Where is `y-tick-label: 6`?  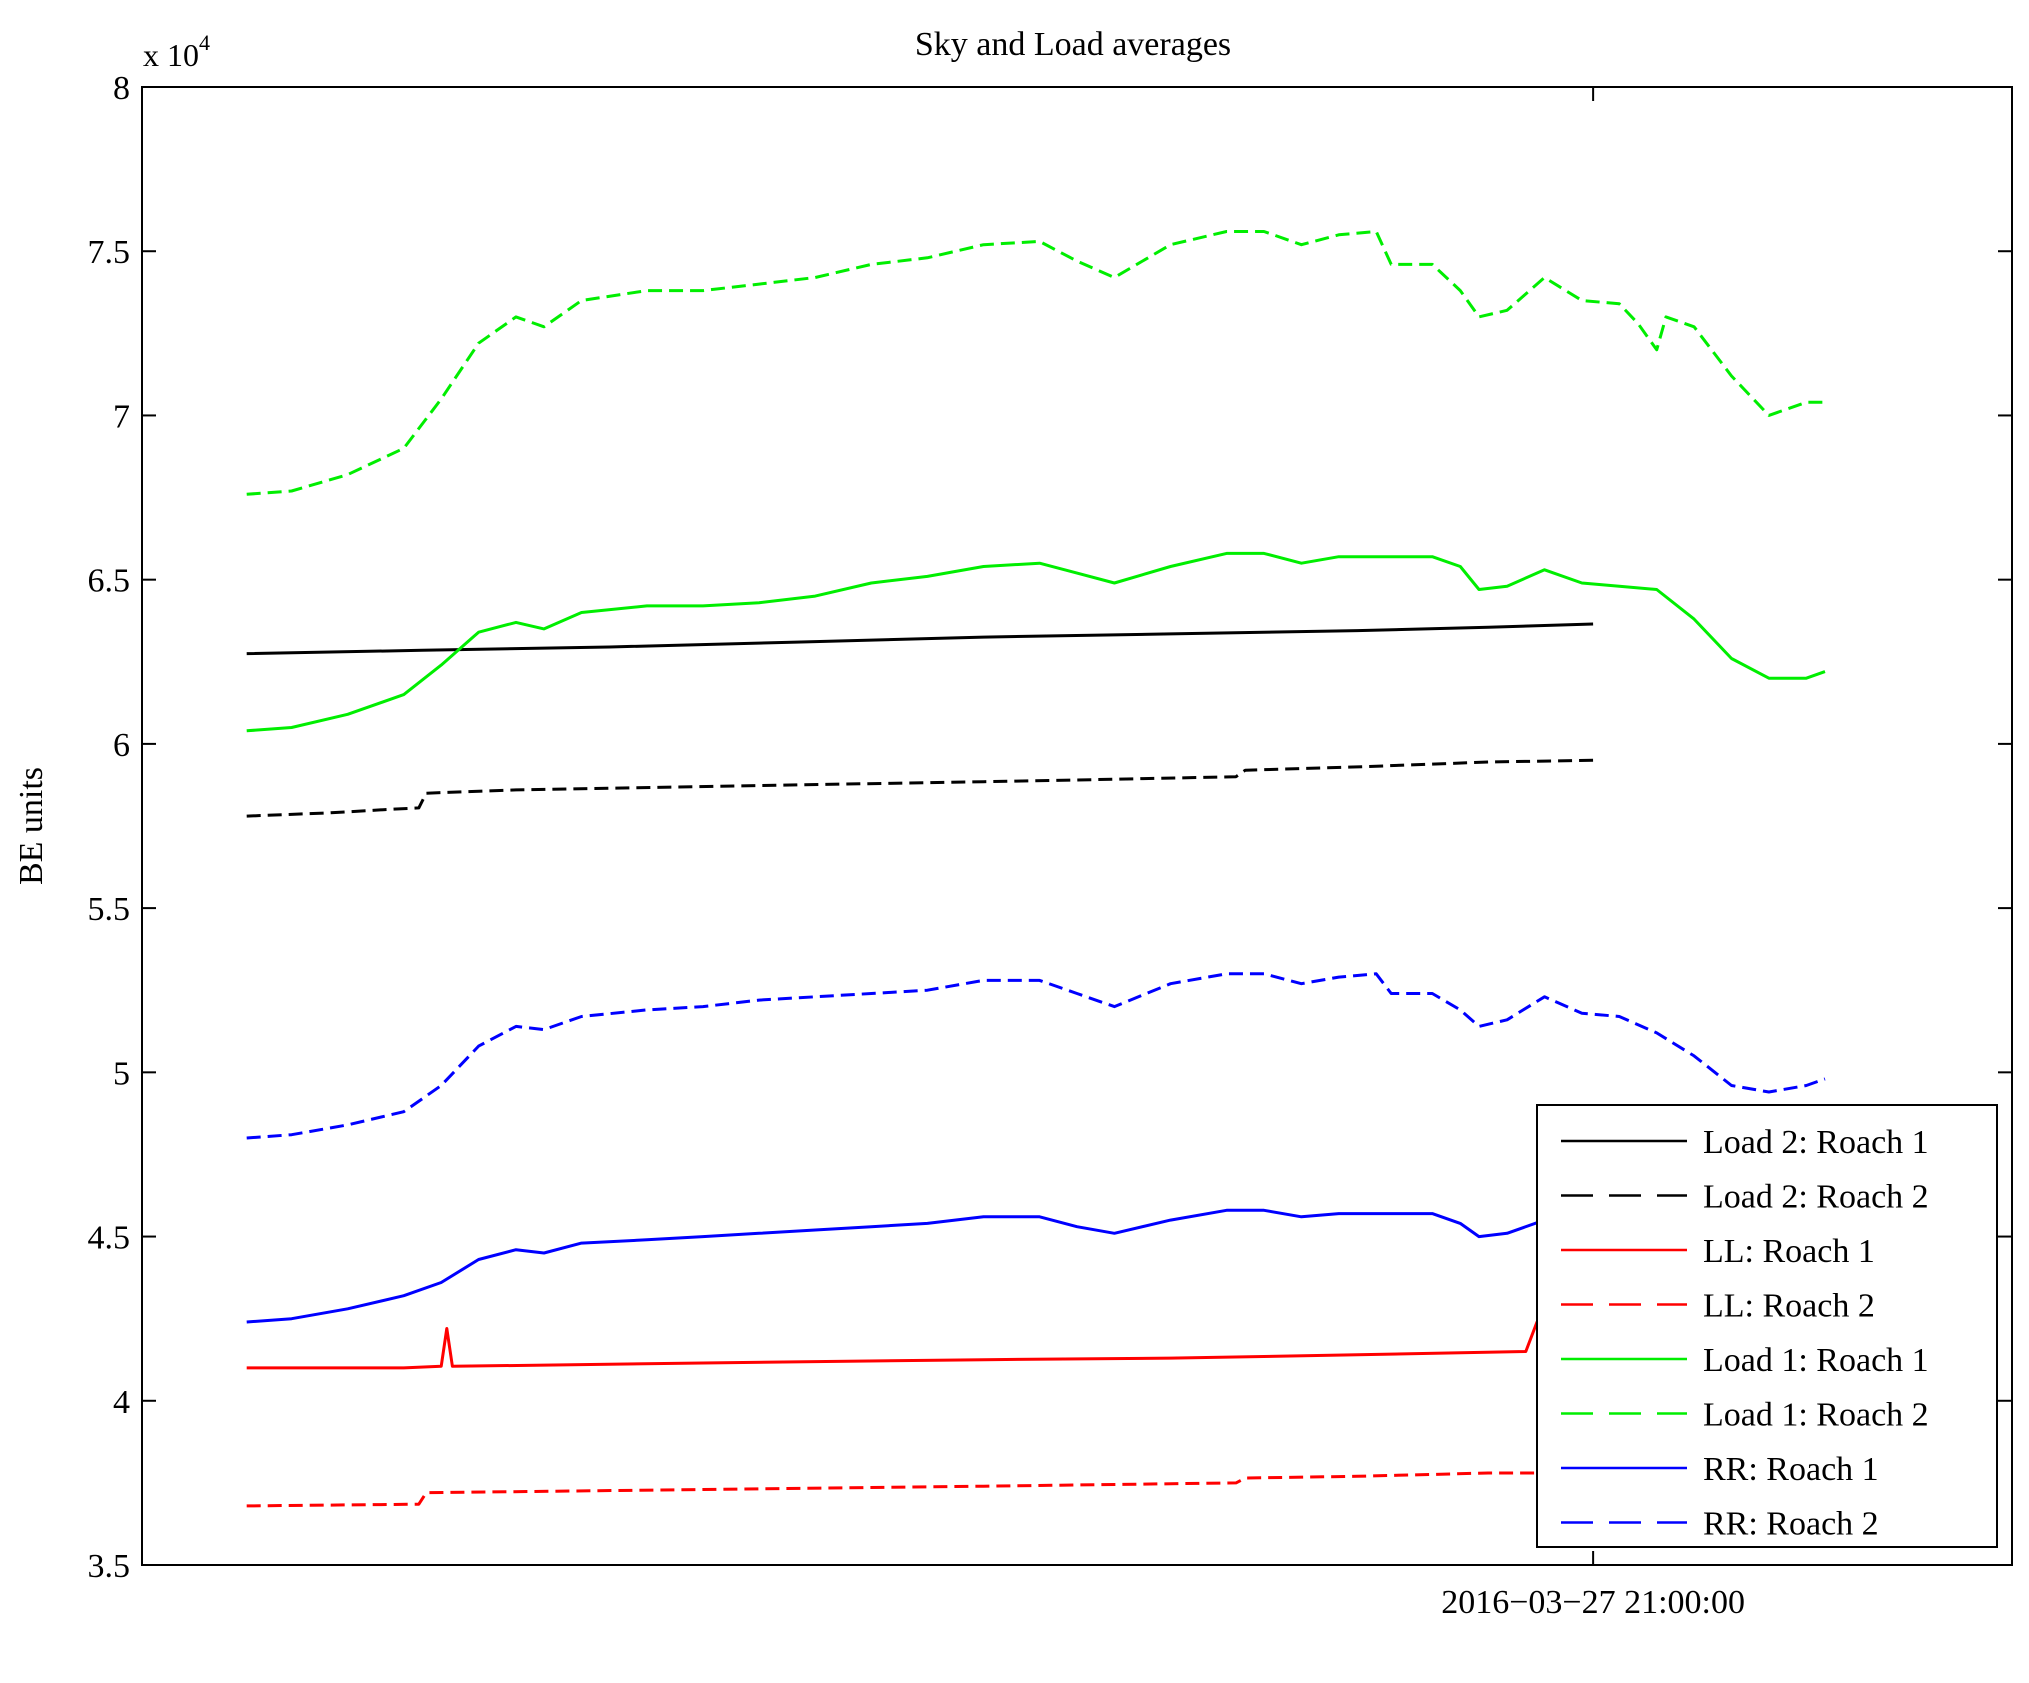 y-tick-label: 6 is located at coordinates (121, 745).